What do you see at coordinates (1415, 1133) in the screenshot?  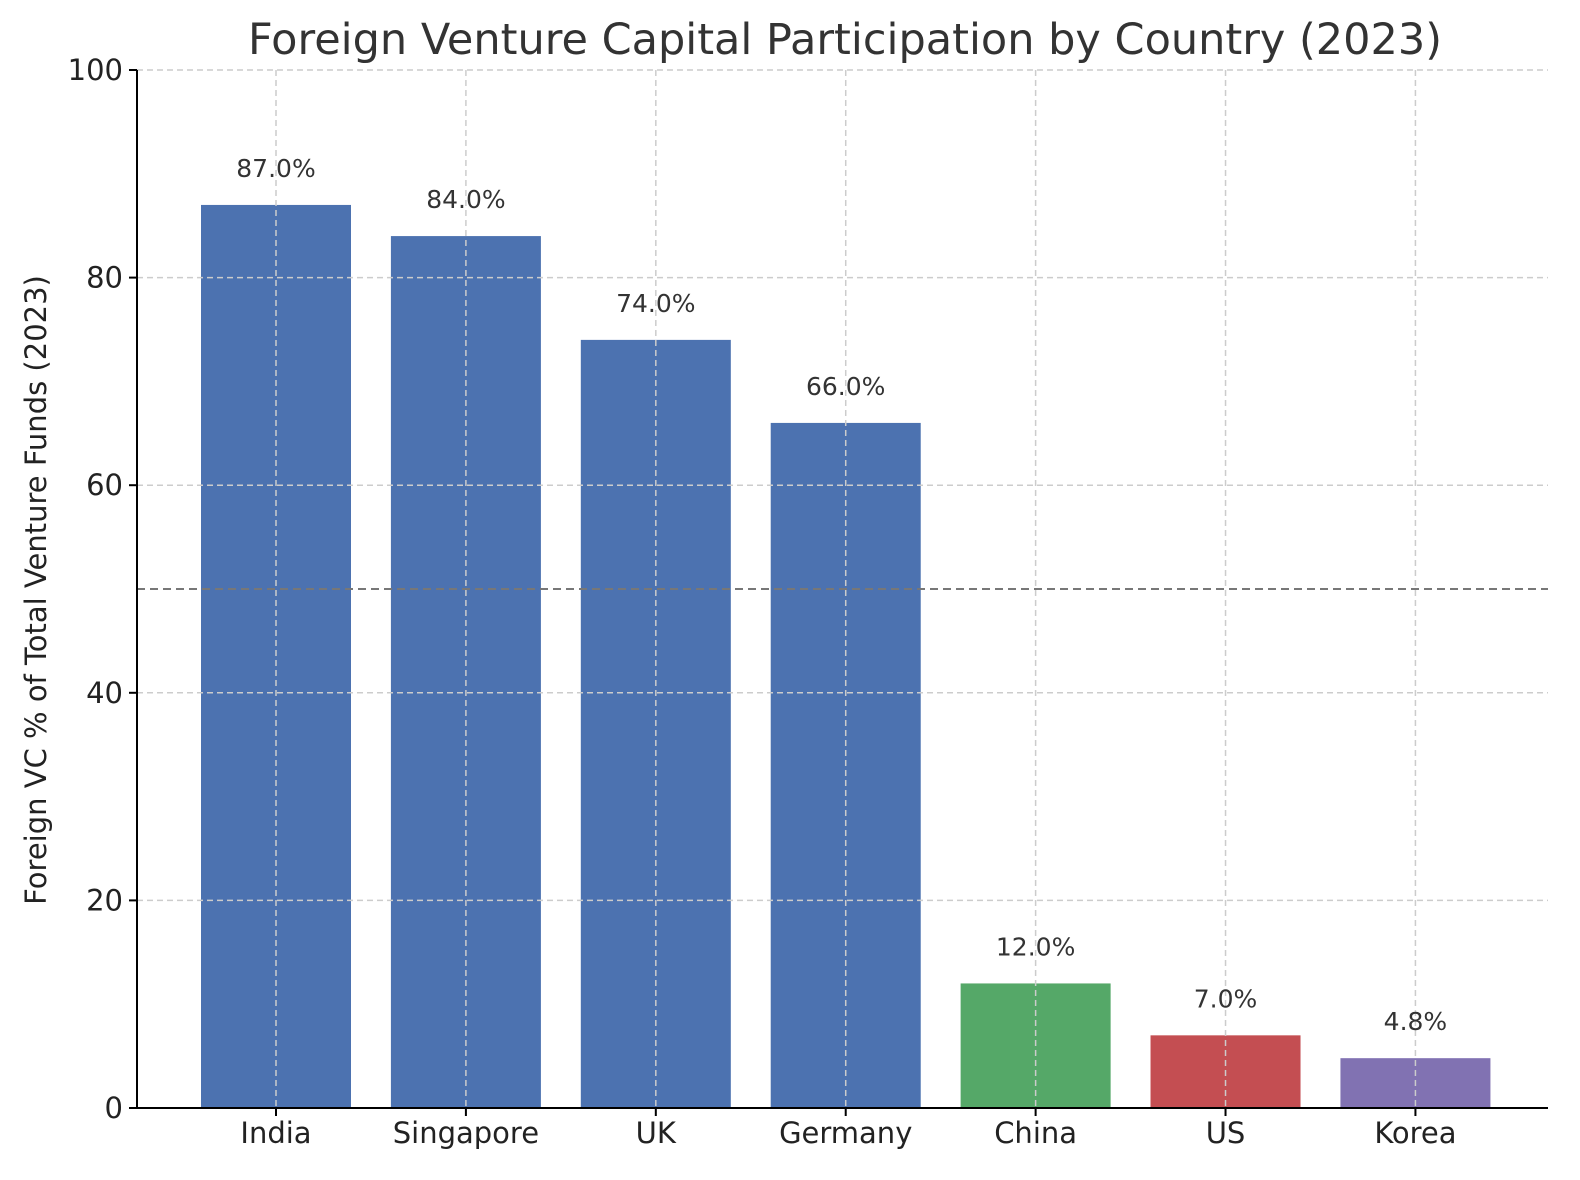 I see `x-tick-label-korea: Korea` at bounding box center [1415, 1133].